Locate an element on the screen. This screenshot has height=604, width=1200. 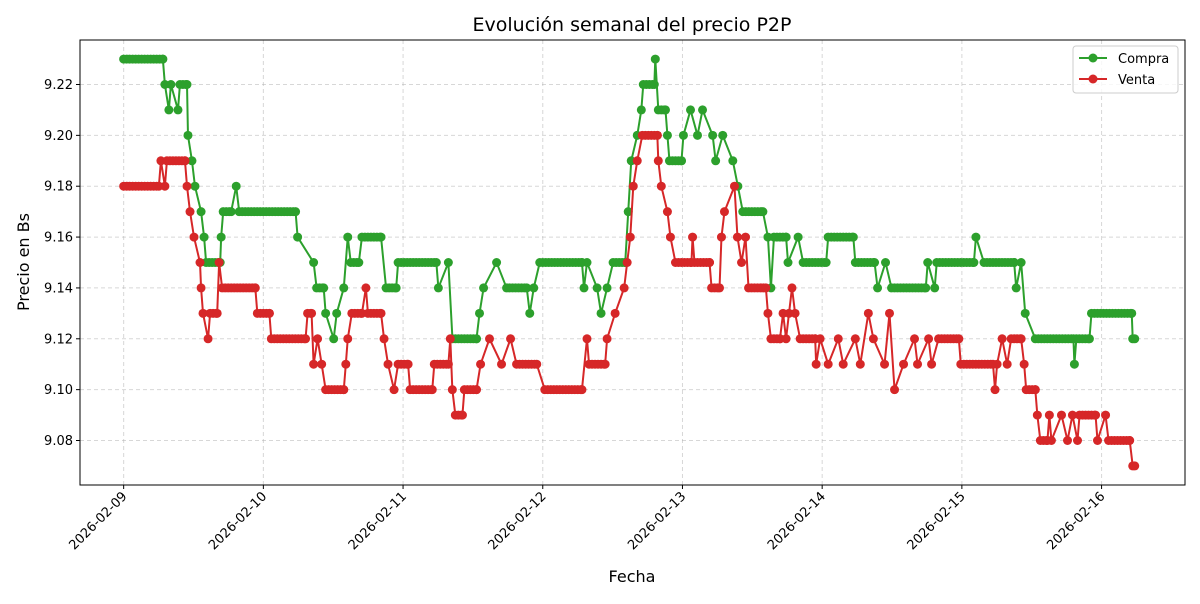
y-tick-label: 9.20 is located at coordinates (58, 136).